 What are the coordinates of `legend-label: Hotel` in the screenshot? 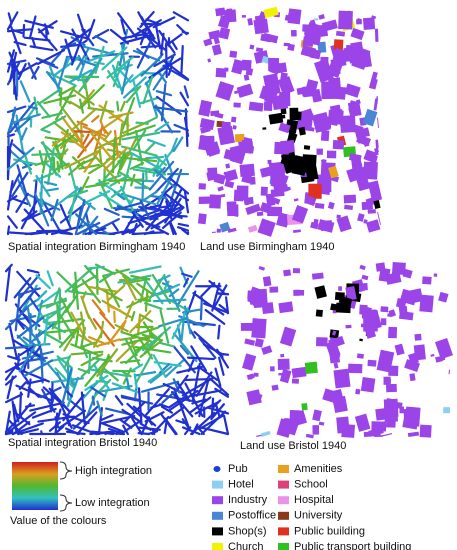 It's located at (241, 485).